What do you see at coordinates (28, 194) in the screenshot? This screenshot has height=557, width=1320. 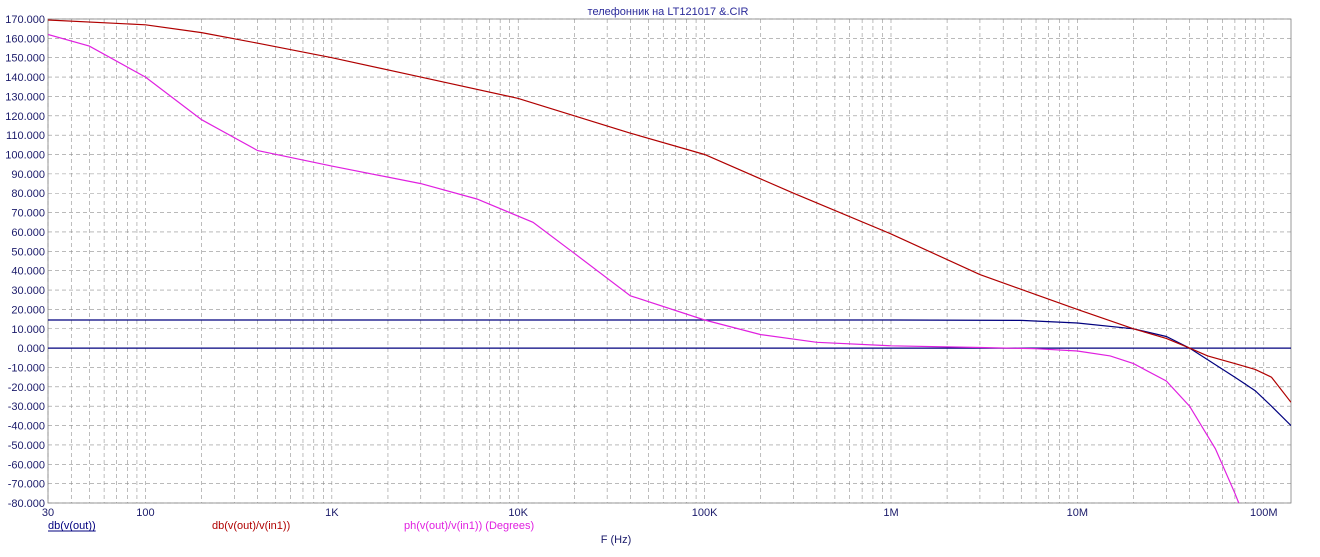 I see `y-tick-label: 80.000` at bounding box center [28, 194].